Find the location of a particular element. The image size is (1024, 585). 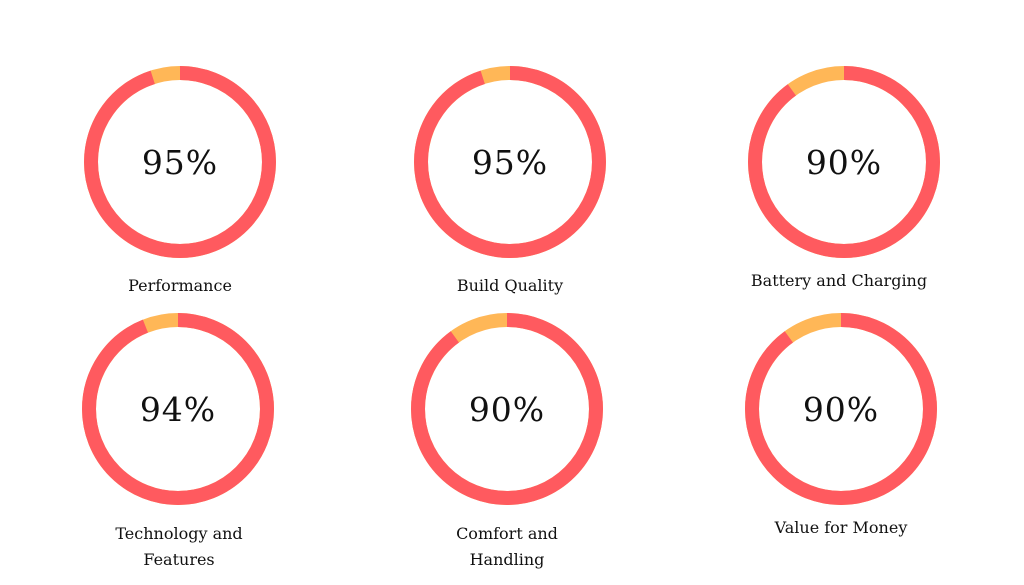

gauge-build-quality: 95% is located at coordinates (510, 162).